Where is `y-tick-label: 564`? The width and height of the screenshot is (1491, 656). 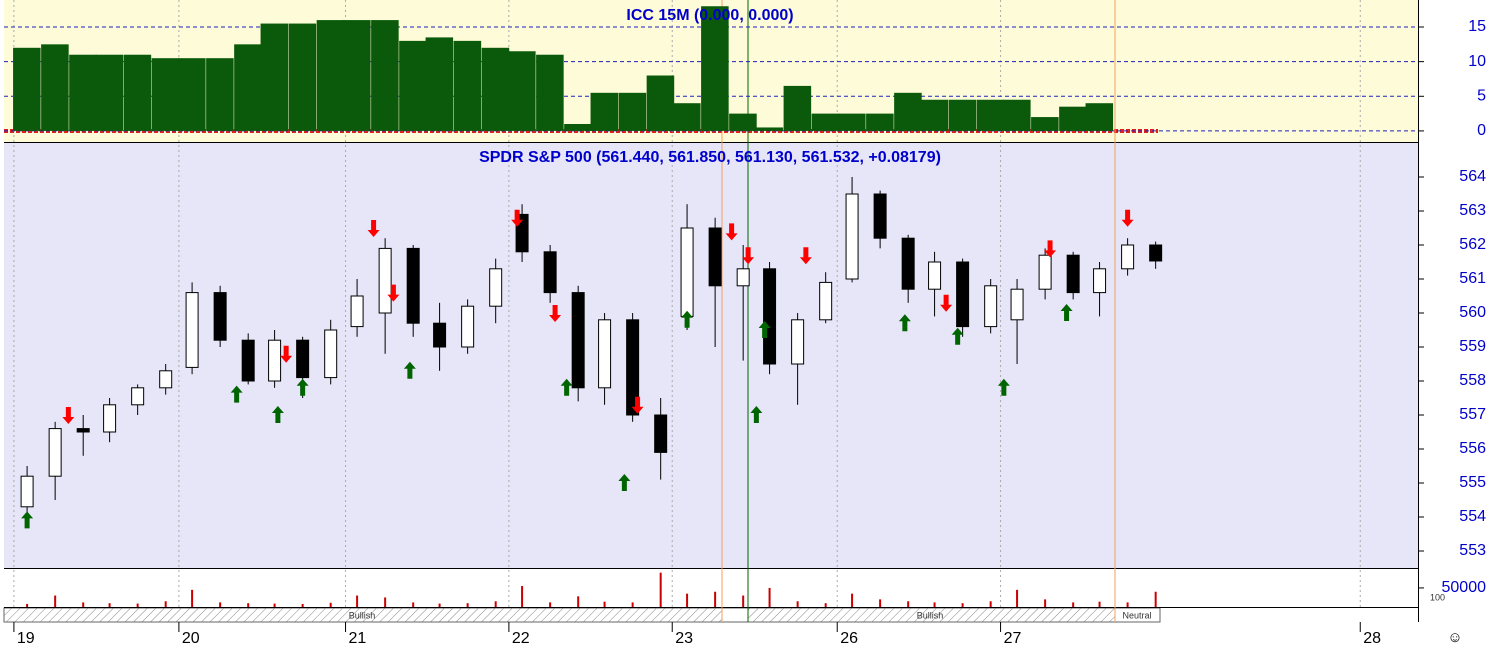 y-tick-label: 564 is located at coordinates (1472, 176).